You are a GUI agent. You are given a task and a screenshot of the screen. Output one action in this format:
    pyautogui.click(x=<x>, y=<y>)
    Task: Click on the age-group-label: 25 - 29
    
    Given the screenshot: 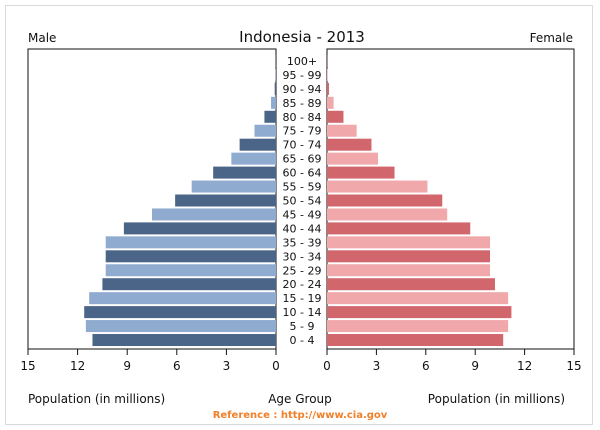 What is the action you would take?
    pyautogui.click(x=302, y=270)
    